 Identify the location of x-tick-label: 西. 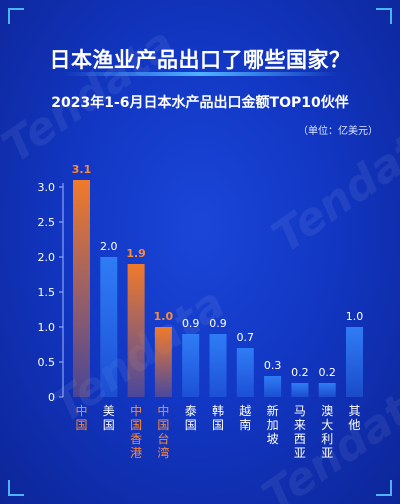
(300, 439).